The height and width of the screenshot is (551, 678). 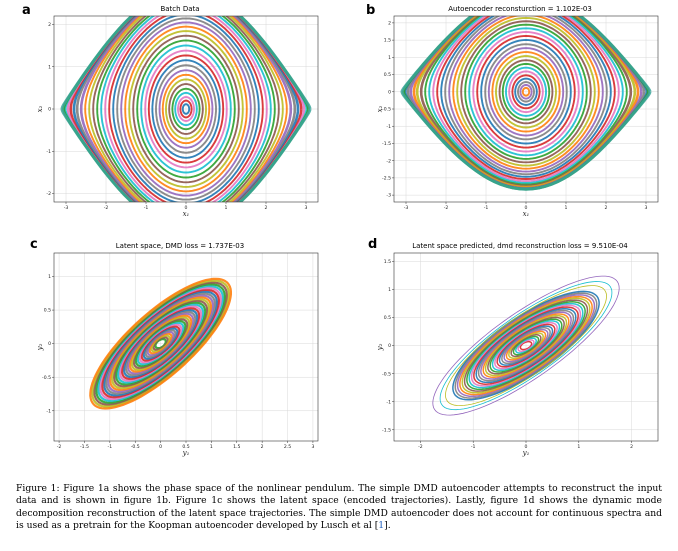 What do you see at coordinates (381, 526) in the screenshot?
I see `citation-link: 1` at bounding box center [381, 526].